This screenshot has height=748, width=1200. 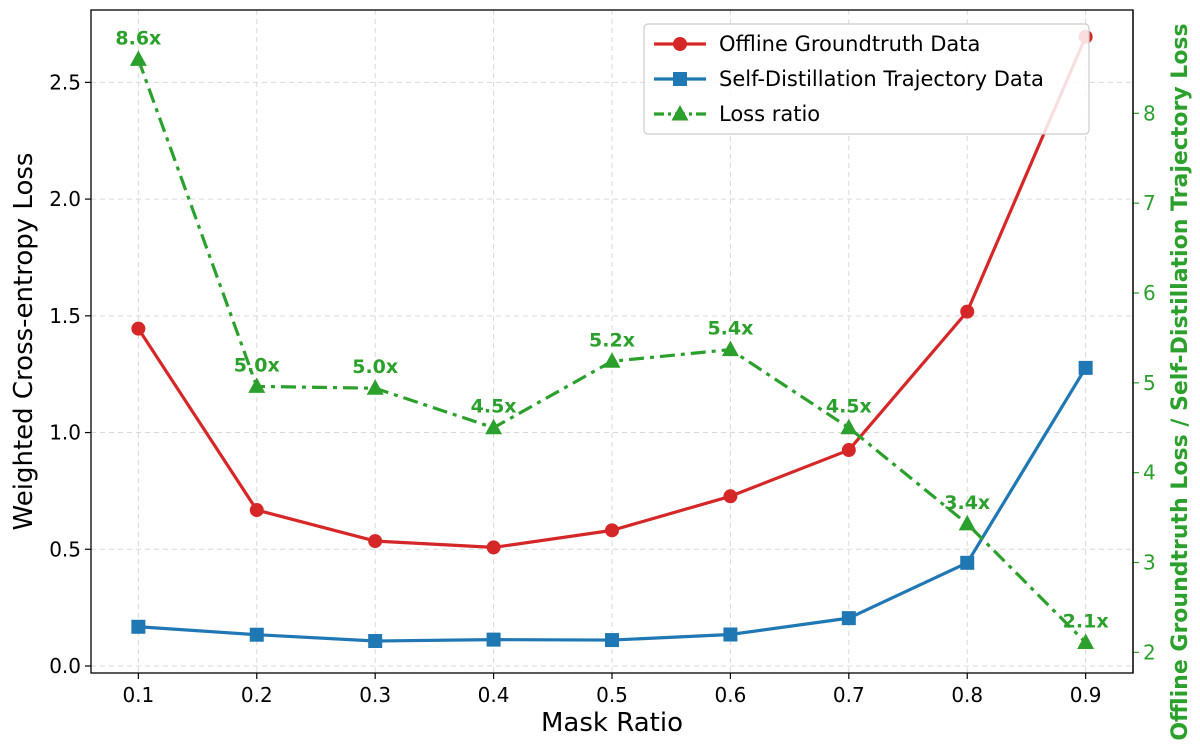 What do you see at coordinates (375, 695) in the screenshot?
I see `x-tick-label: 0.3` at bounding box center [375, 695].